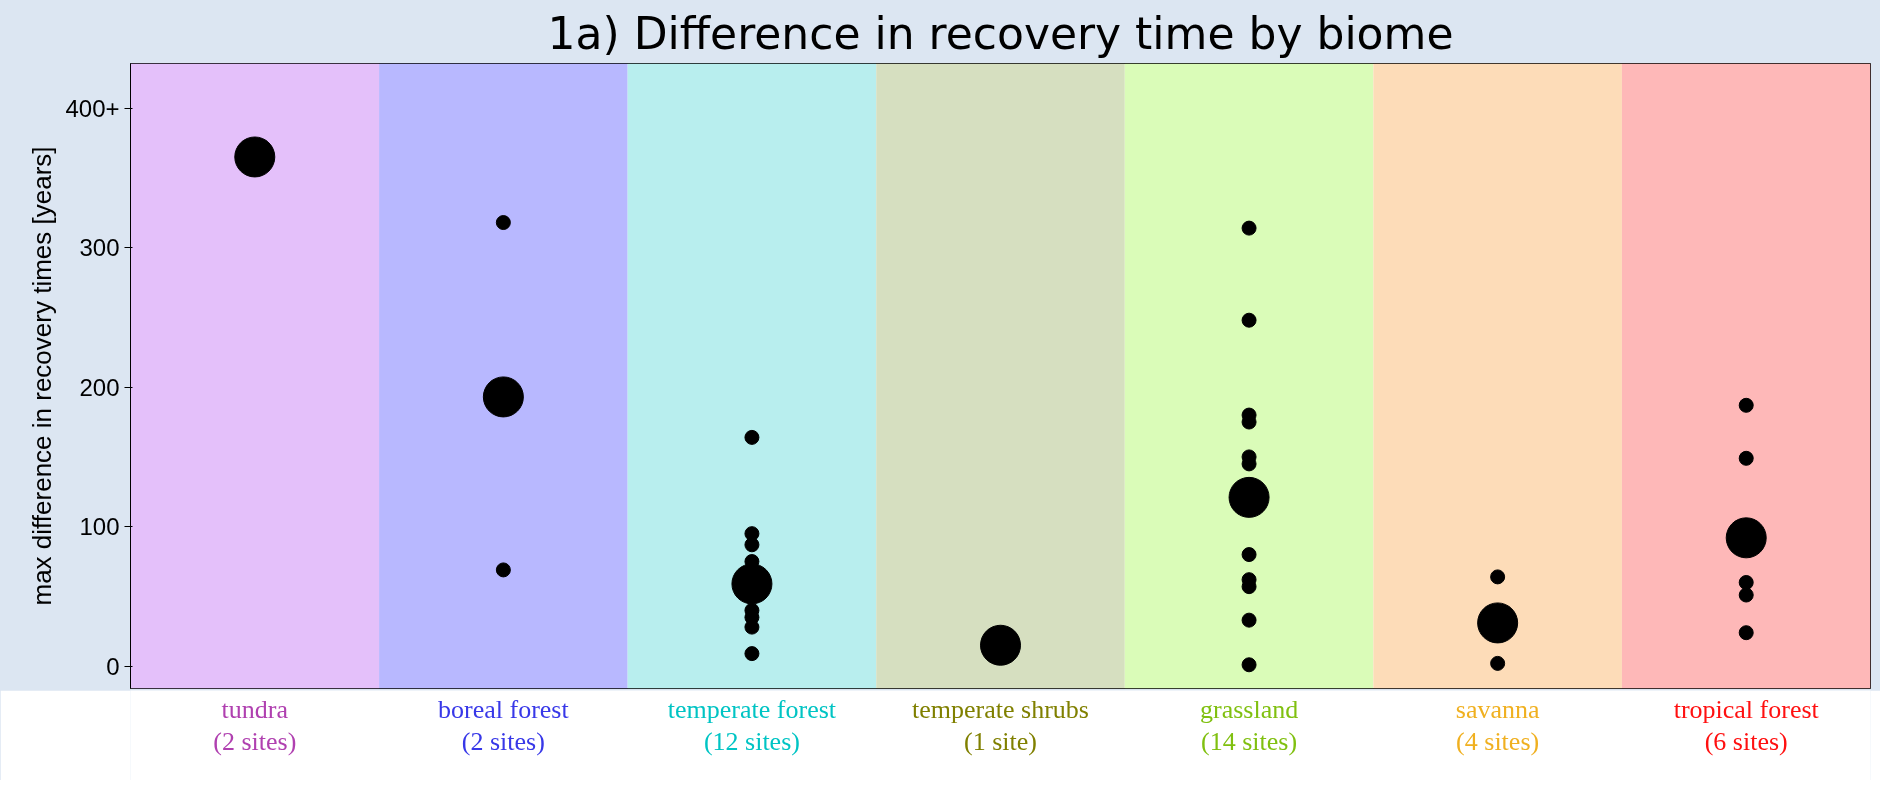 This screenshot has height=791, width=1897. What do you see at coordinates (99, 248) in the screenshot?
I see `y-tick-label: 300` at bounding box center [99, 248].